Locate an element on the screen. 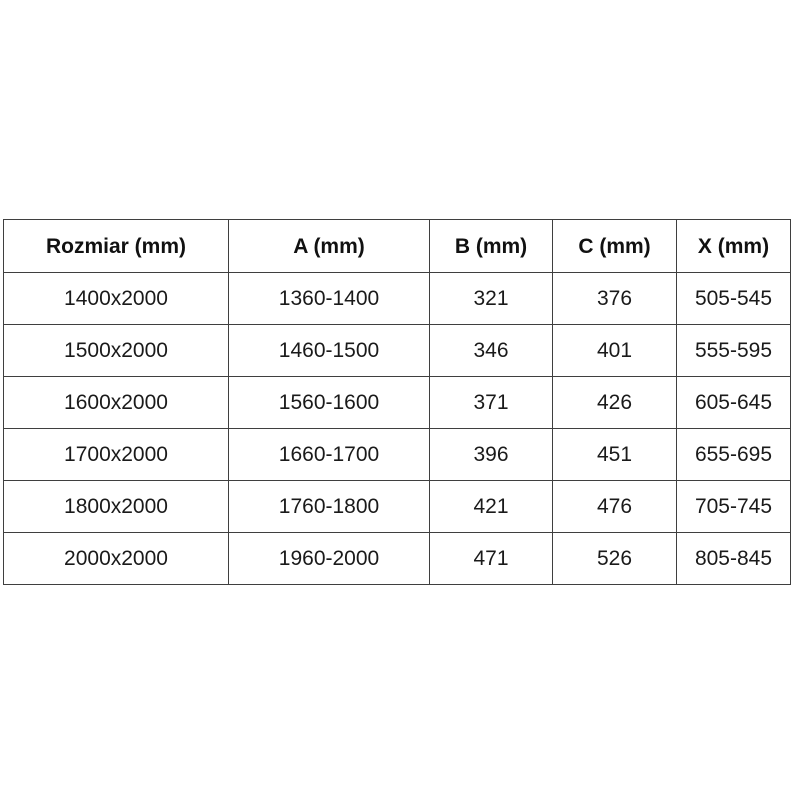 The width and height of the screenshot is (800, 800). cell-b: 421 is located at coordinates (491, 506).